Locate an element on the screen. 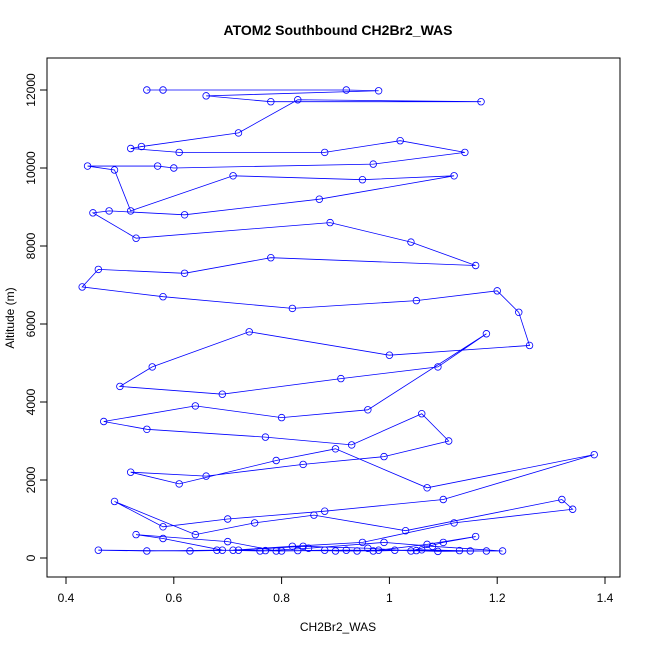  x-tick-label: 1.4 is located at coordinates (605, 598).